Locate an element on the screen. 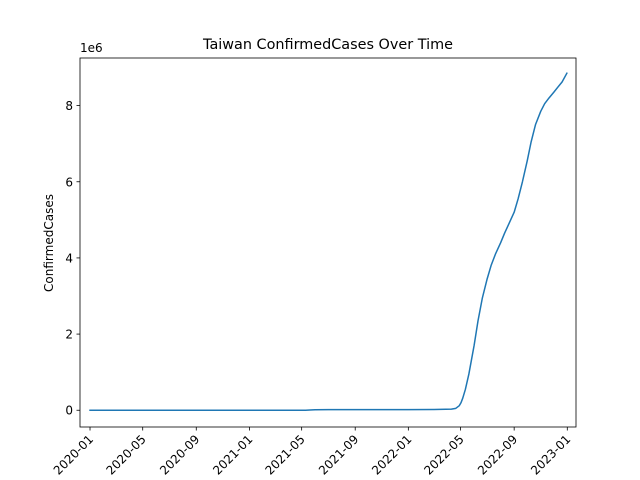 The height and width of the screenshot is (480, 640). y-tick-label: 0 is located at coordinates (69, 411).